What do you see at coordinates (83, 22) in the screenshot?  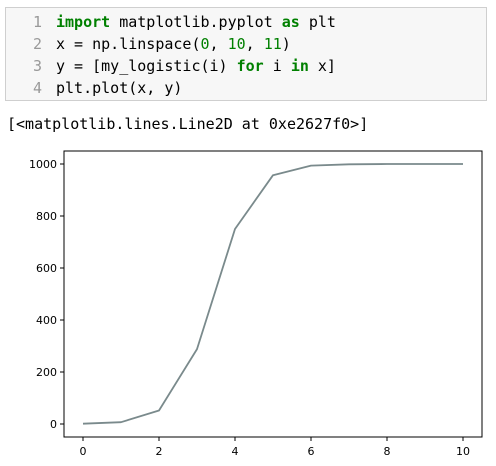 I see `code-token: import` at bounding box center [83, 22].